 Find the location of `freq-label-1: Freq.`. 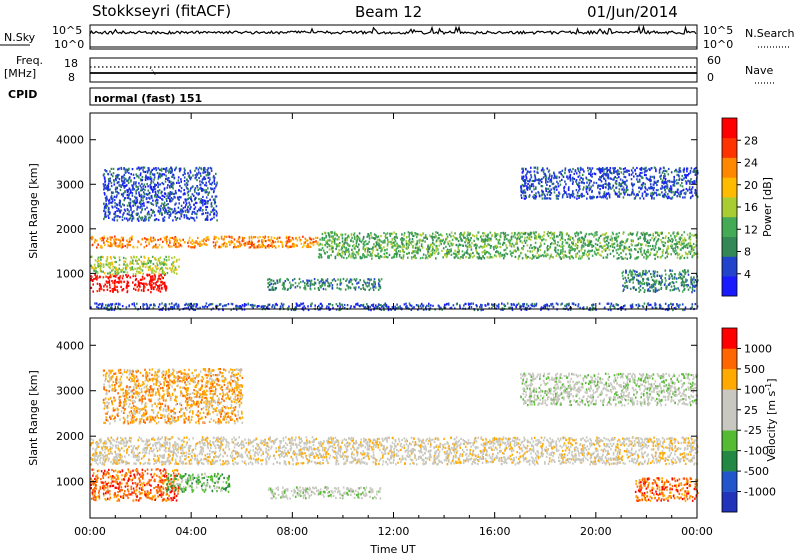

freq-label-1: Freq. is located at coordinates (29, 60).